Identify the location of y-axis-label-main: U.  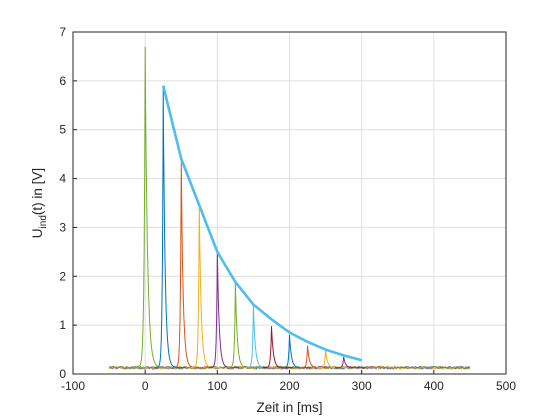
(37, 233).